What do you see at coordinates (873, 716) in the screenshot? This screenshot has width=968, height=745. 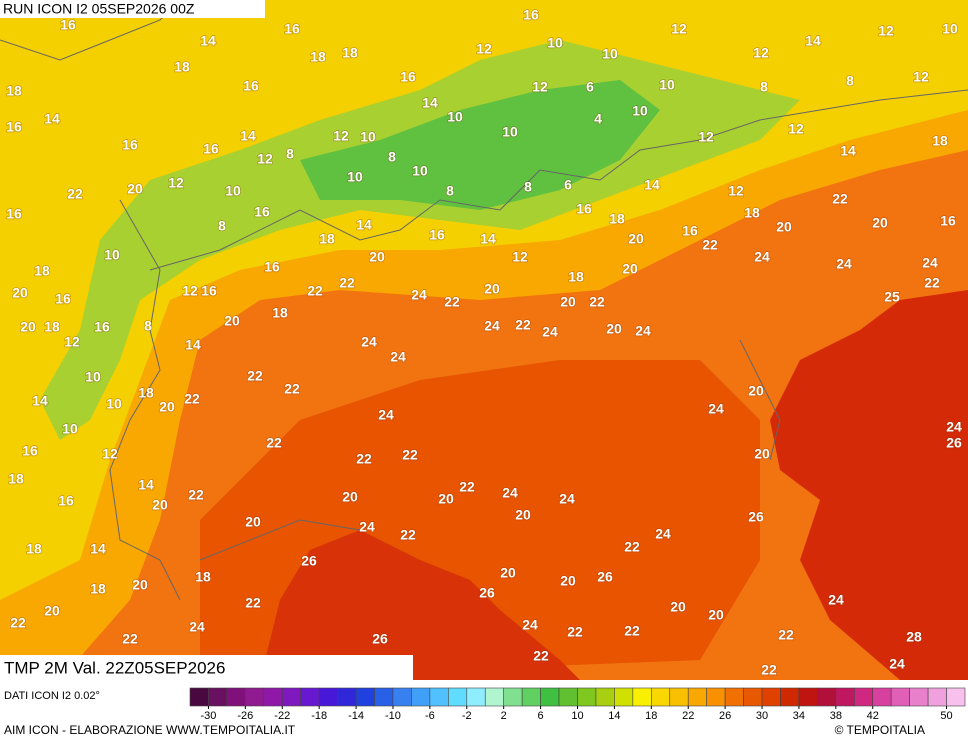 I see `colorbar-tick-label: 42` at bounding box center [873, 716].